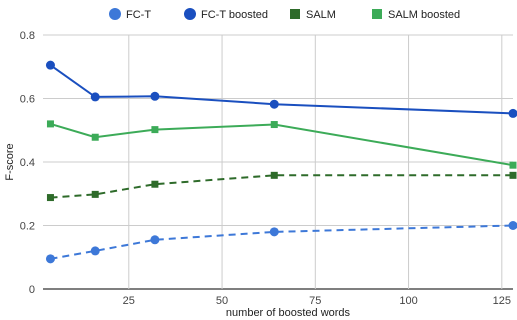  What do you see at coordinates (408, 301) in the screenshot?
I see `x-tick-label: 100` at bounding box center [408, 301].